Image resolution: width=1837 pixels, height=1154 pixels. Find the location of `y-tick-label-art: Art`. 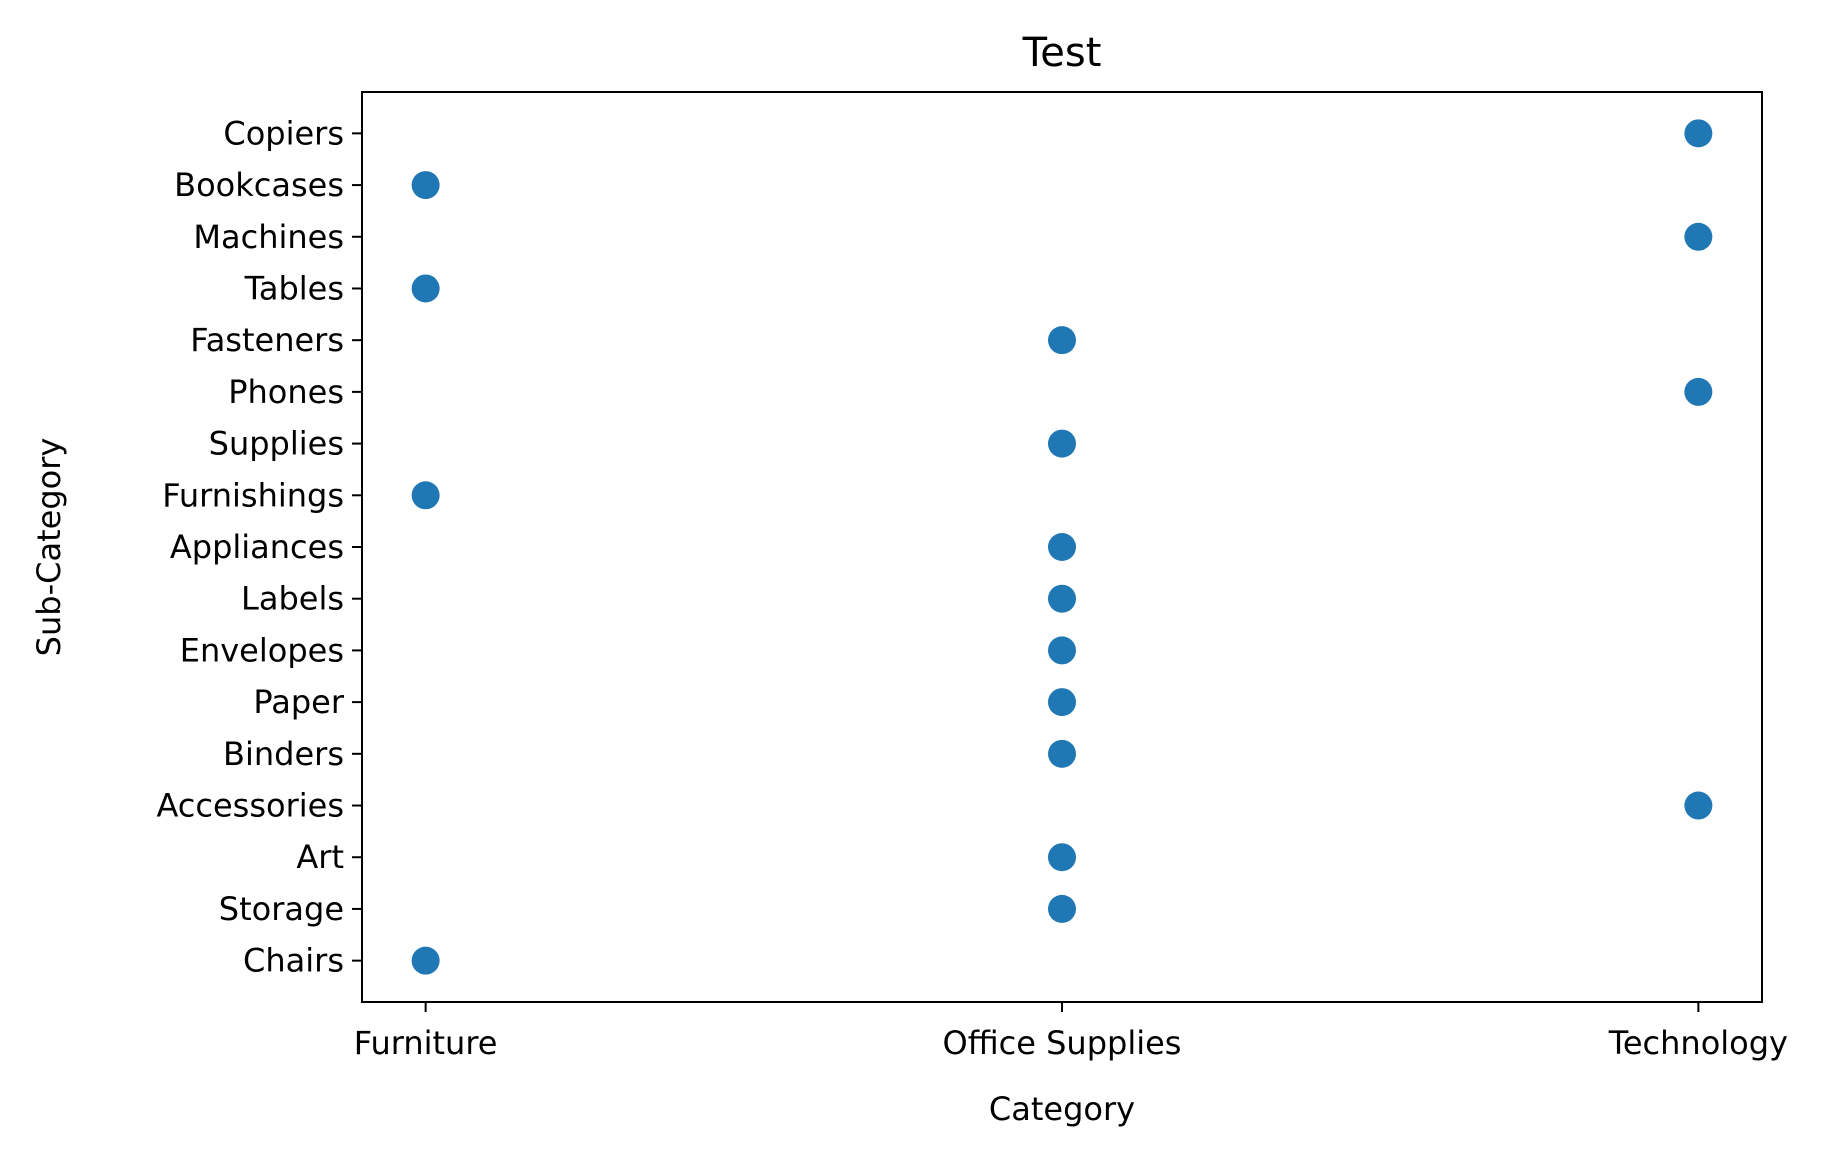

y-tick-label-art: Art is located at coordinates (320, 857).